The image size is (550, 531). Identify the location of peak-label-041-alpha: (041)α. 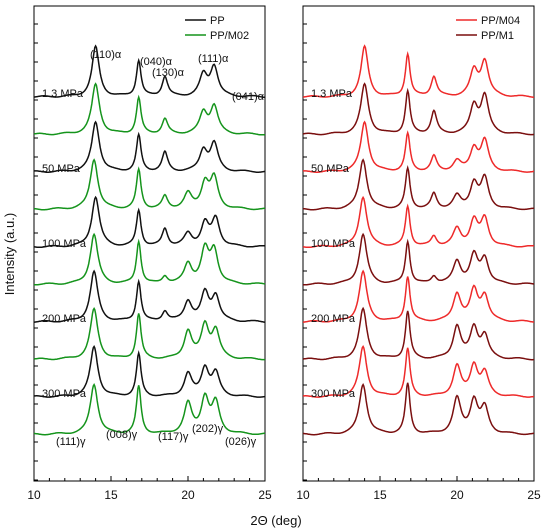
(248, 97).